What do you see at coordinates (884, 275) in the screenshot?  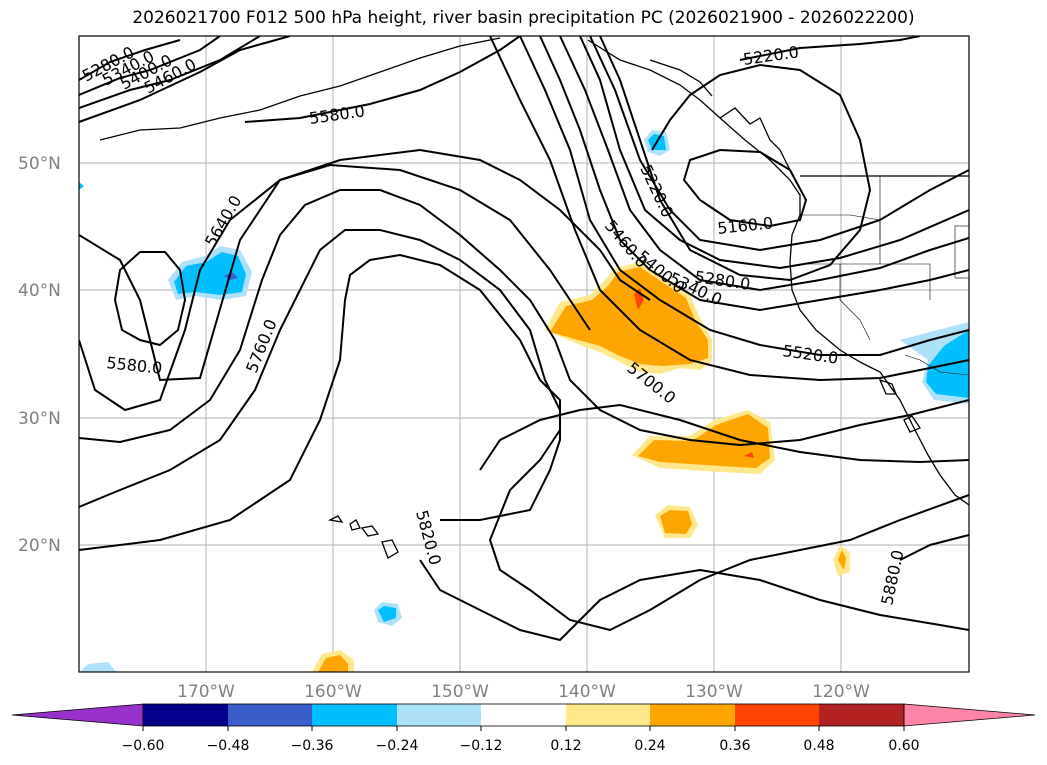 I see `borders` at bounding box center [884, 275].